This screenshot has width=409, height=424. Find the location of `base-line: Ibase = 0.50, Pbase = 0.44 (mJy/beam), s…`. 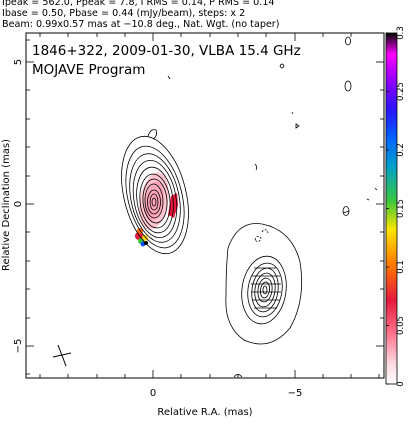

base-line: Ibase = 0.50, Pbase = 0.44 (mJy/beam), s… is located at coordinates (124, 13).